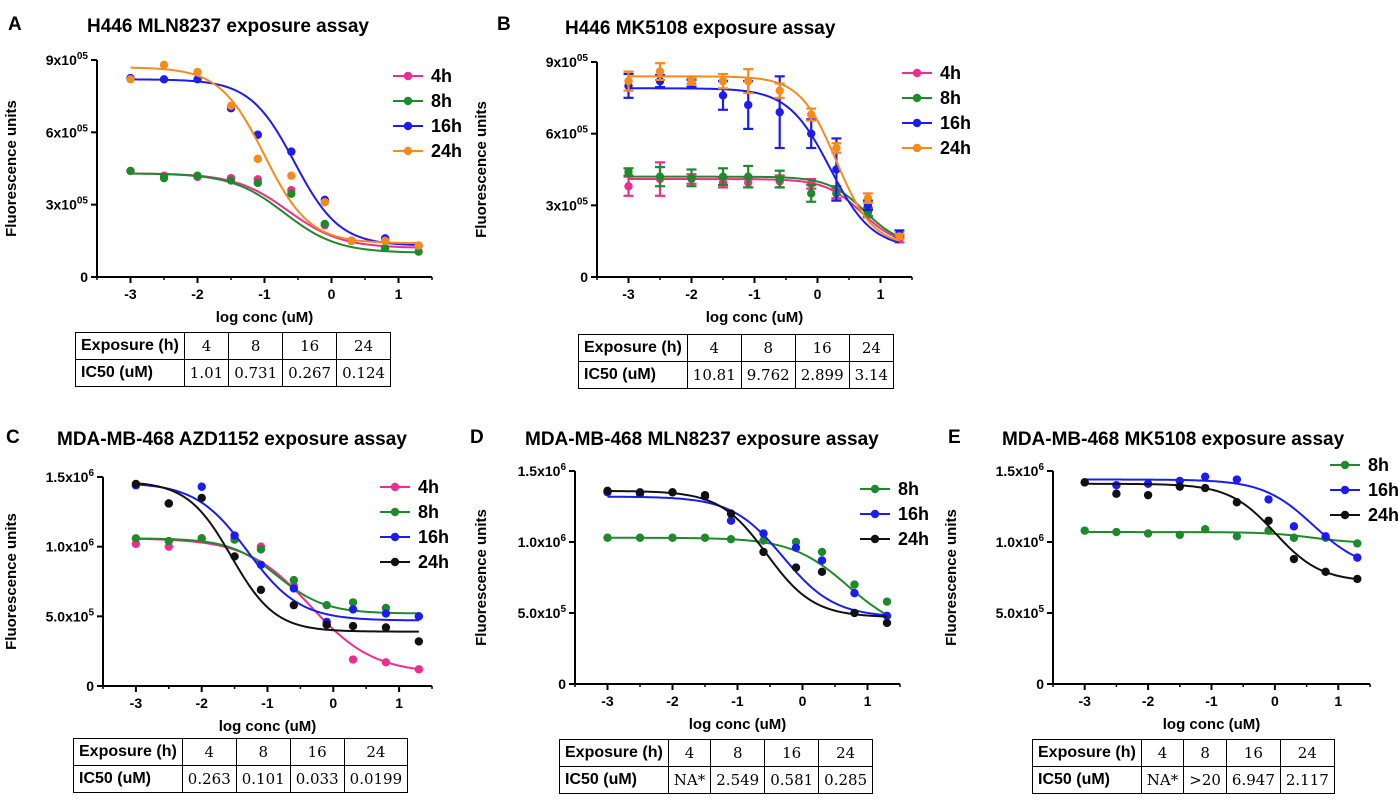 The width and height of the screenshot is (1398, 810). What do you see at coordinates (1173, 439) in the screenshot?
I see `panel-title: MDA-MB-468 MK5108 exposure assay` at bounding box center [1173, 439].